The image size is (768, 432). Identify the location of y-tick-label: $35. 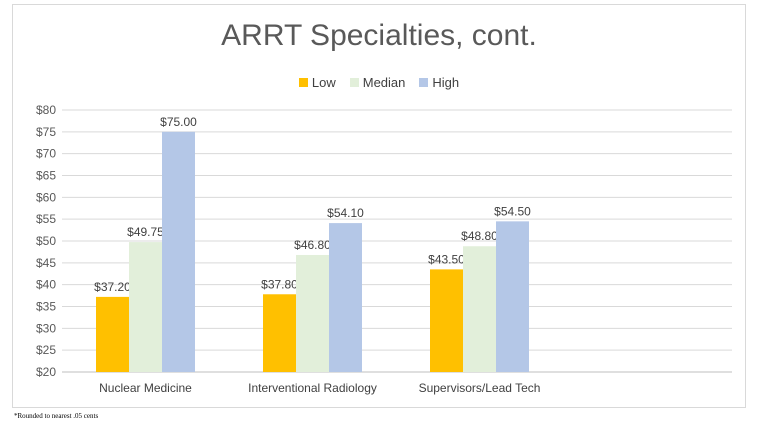
(46, 307).